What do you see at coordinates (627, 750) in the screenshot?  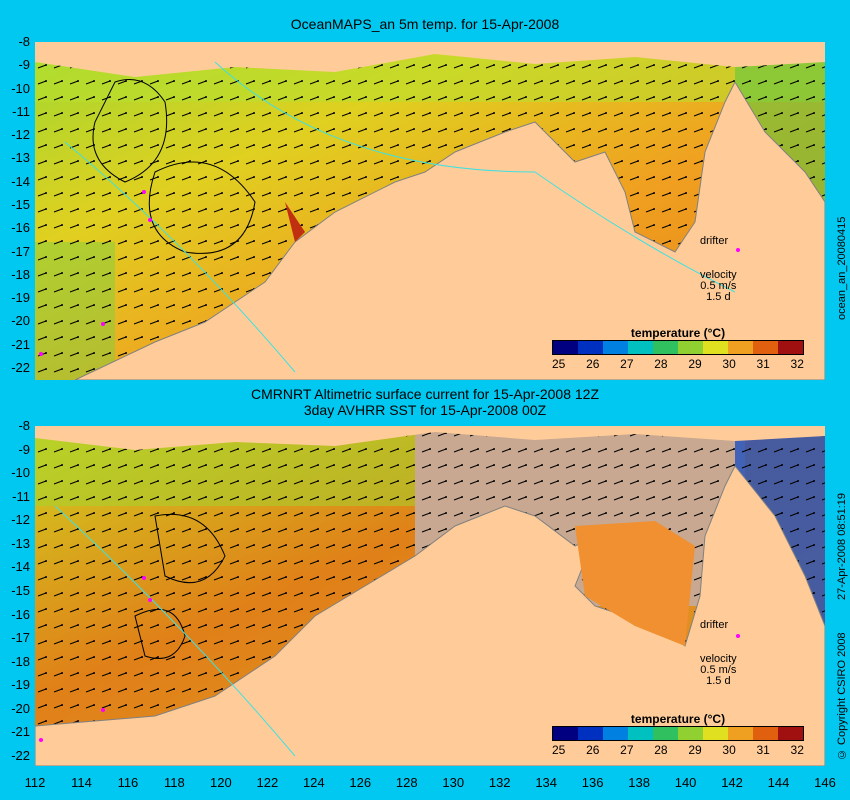 I see `colorbar-tick-label: 27` at bounding box center [627, 750].